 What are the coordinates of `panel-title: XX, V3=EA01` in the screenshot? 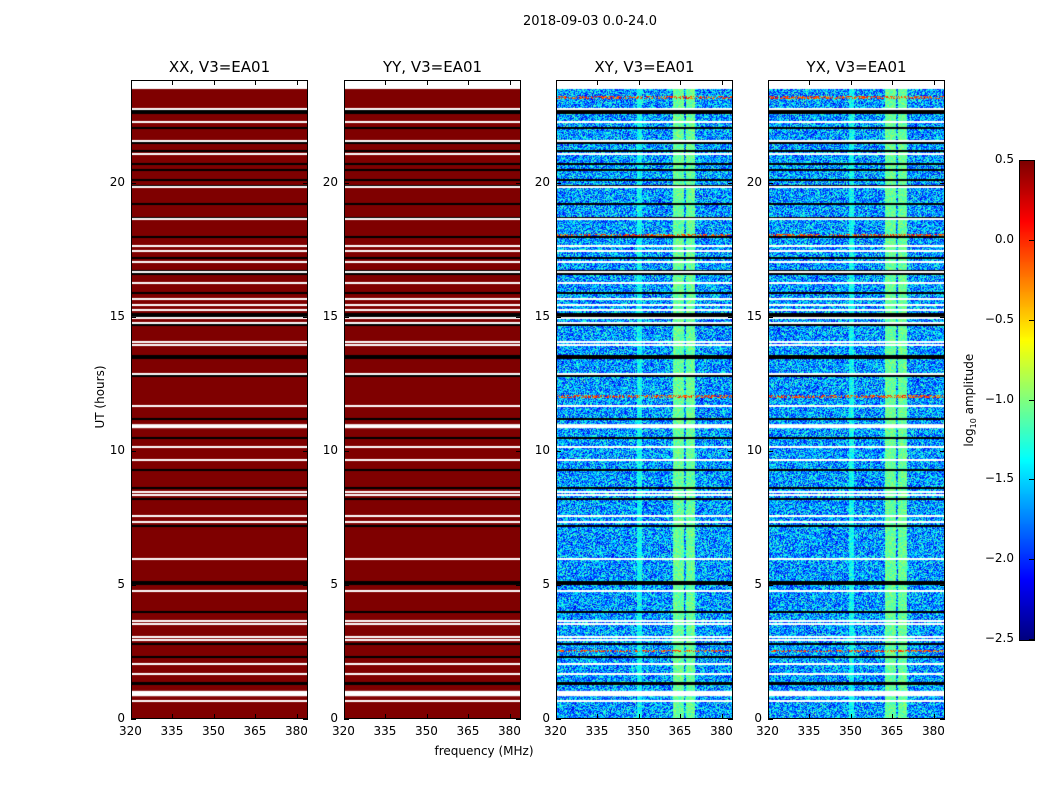 It's located at (219, 67).